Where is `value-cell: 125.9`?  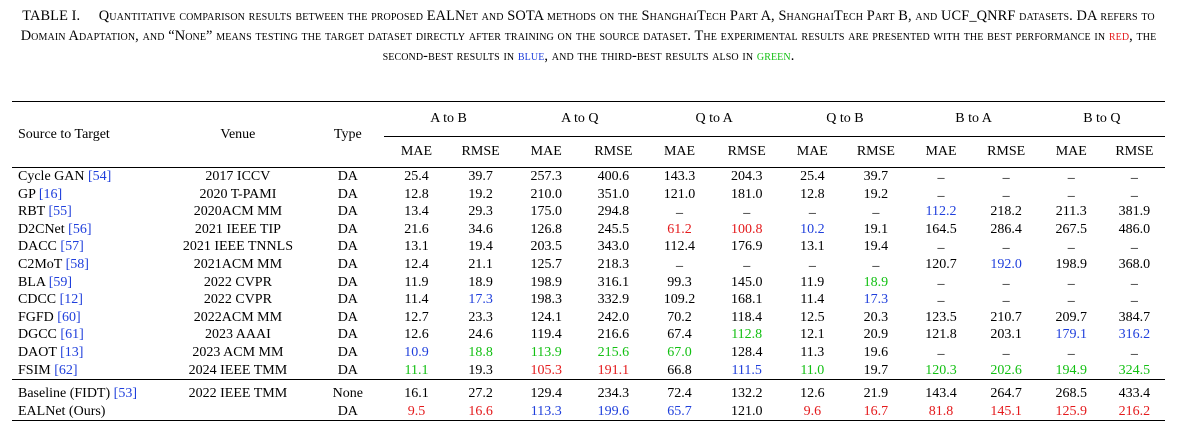
value-cell: 125.9 is located at coordinates (1071, 412).